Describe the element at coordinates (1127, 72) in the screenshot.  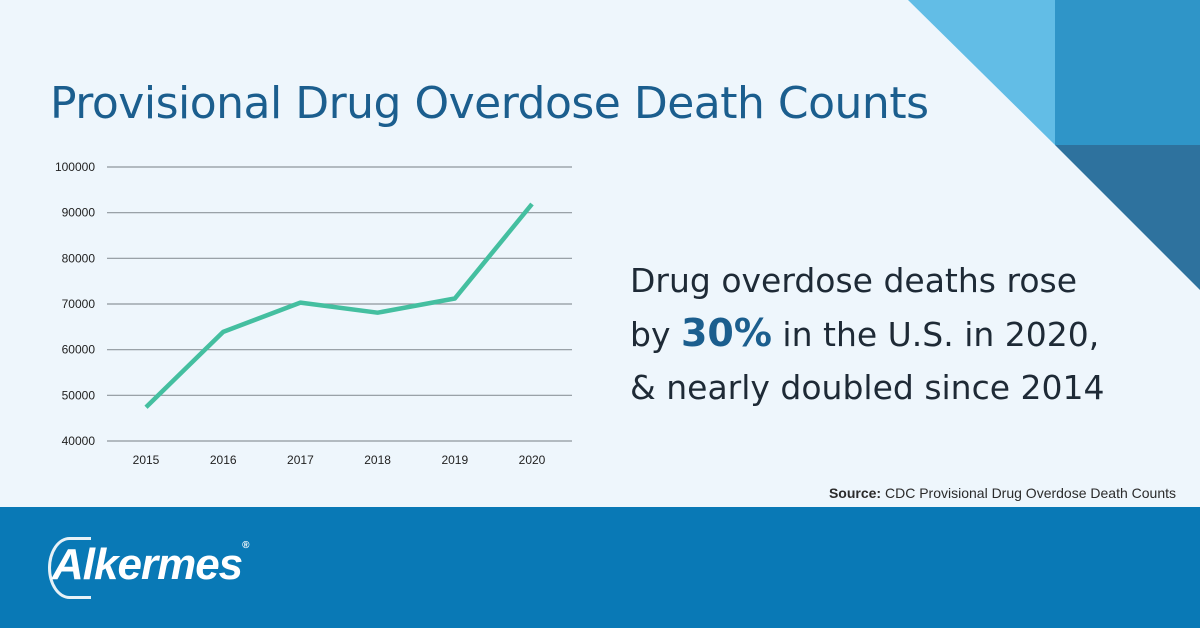
I see `mid-blue-square` at that location.